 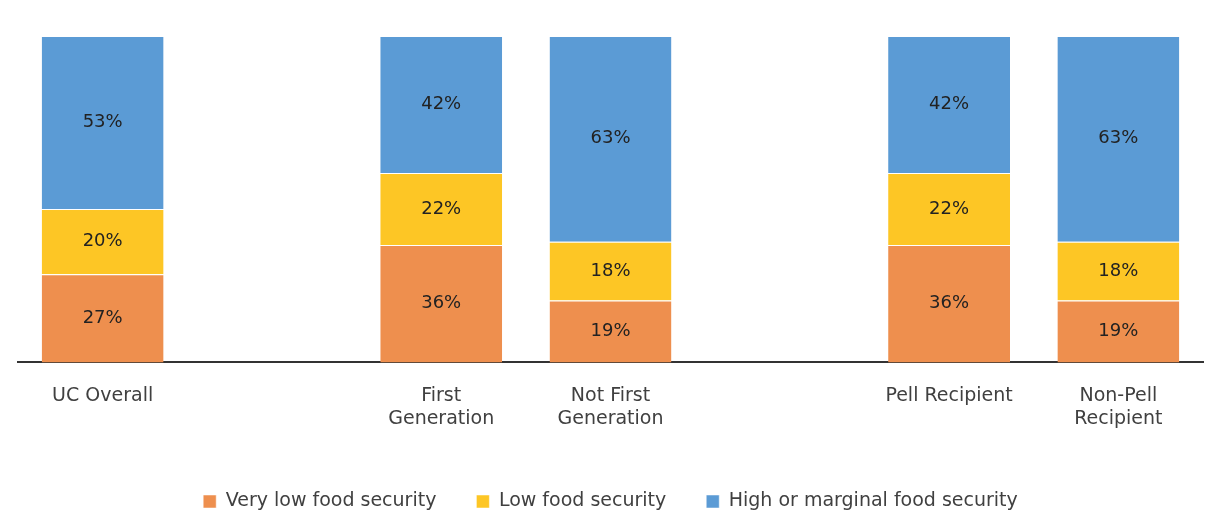 I want to click on data-label: 27%, so click(x=102, y=317).